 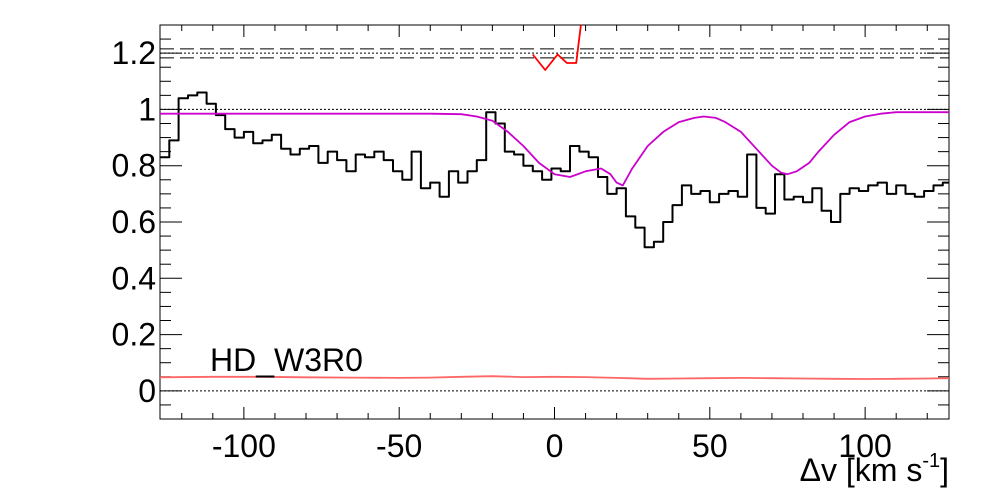 What do you see at coordinates (134, 335) in the screenshot?
I see `y-tick-label: 0.2` at bounding box center [134, 335].